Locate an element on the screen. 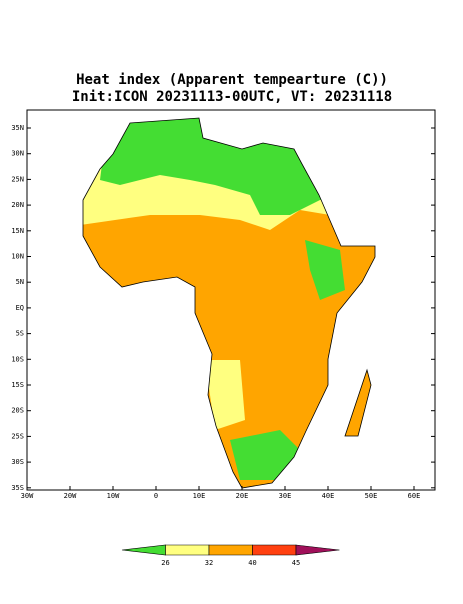 The height and width of the screenshot is (604, 463). lat-label: 10S is located at coordinates (17, 359).